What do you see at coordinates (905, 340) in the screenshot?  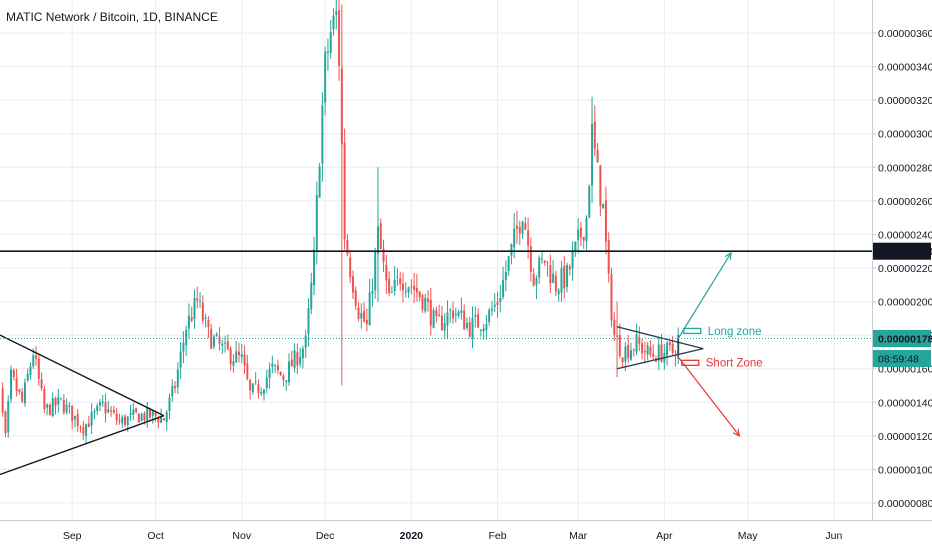 I see `current-price-text: 0.00000178` at bounding box center [905, 340].